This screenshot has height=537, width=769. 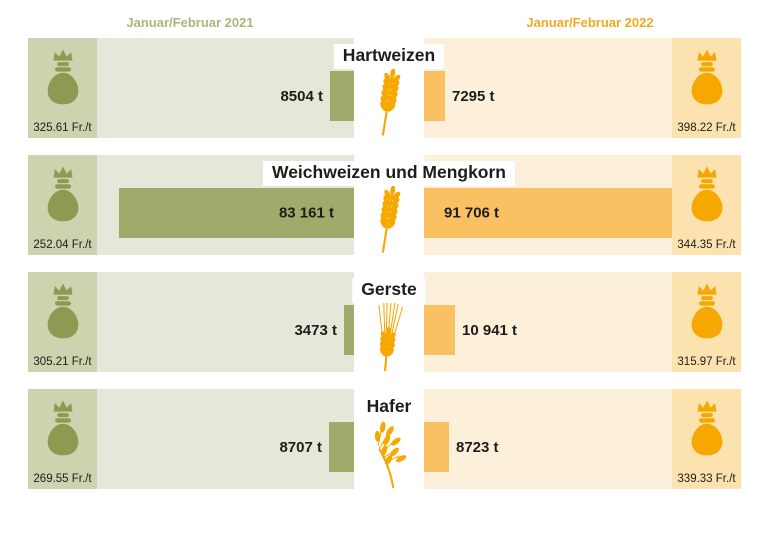 What do you see at coordinates (389, 407) in the screenshot?
I see `grain-title: Hafer` at bounding box center [389, 407].